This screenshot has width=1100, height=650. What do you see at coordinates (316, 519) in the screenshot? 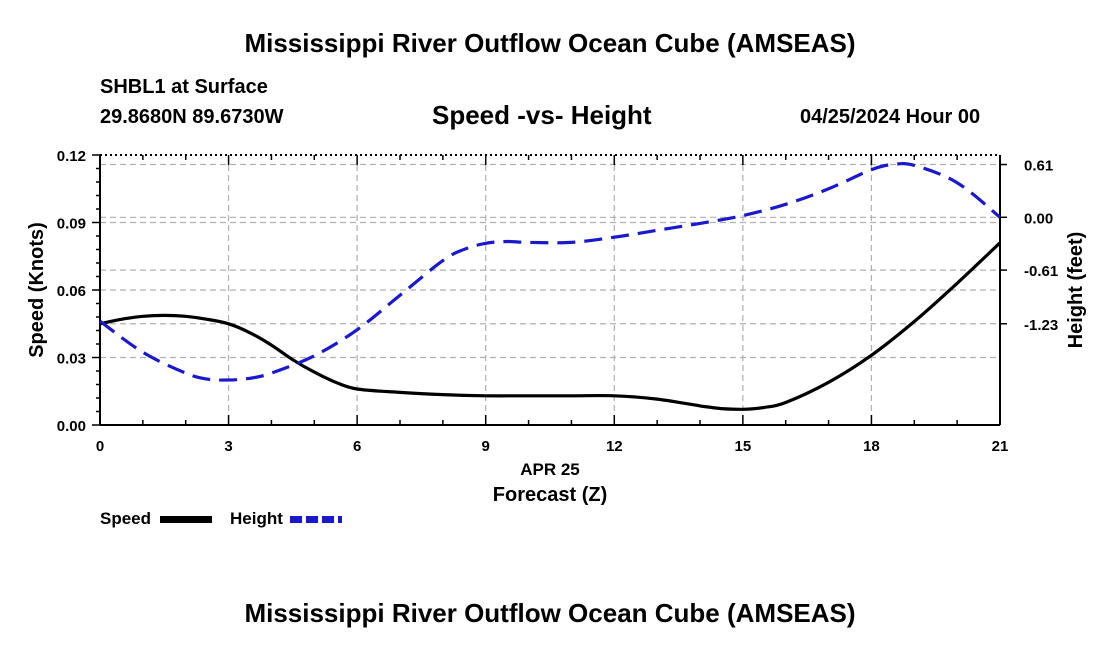
I see `legend-height-swatch` at bounding box center [316, 519].